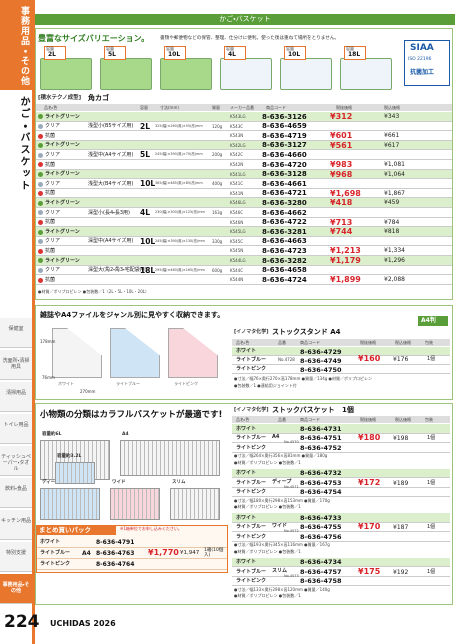 This screenshot has width=455, height=644. I want to click on product-code: 8-636-4756, so click(321, 536).